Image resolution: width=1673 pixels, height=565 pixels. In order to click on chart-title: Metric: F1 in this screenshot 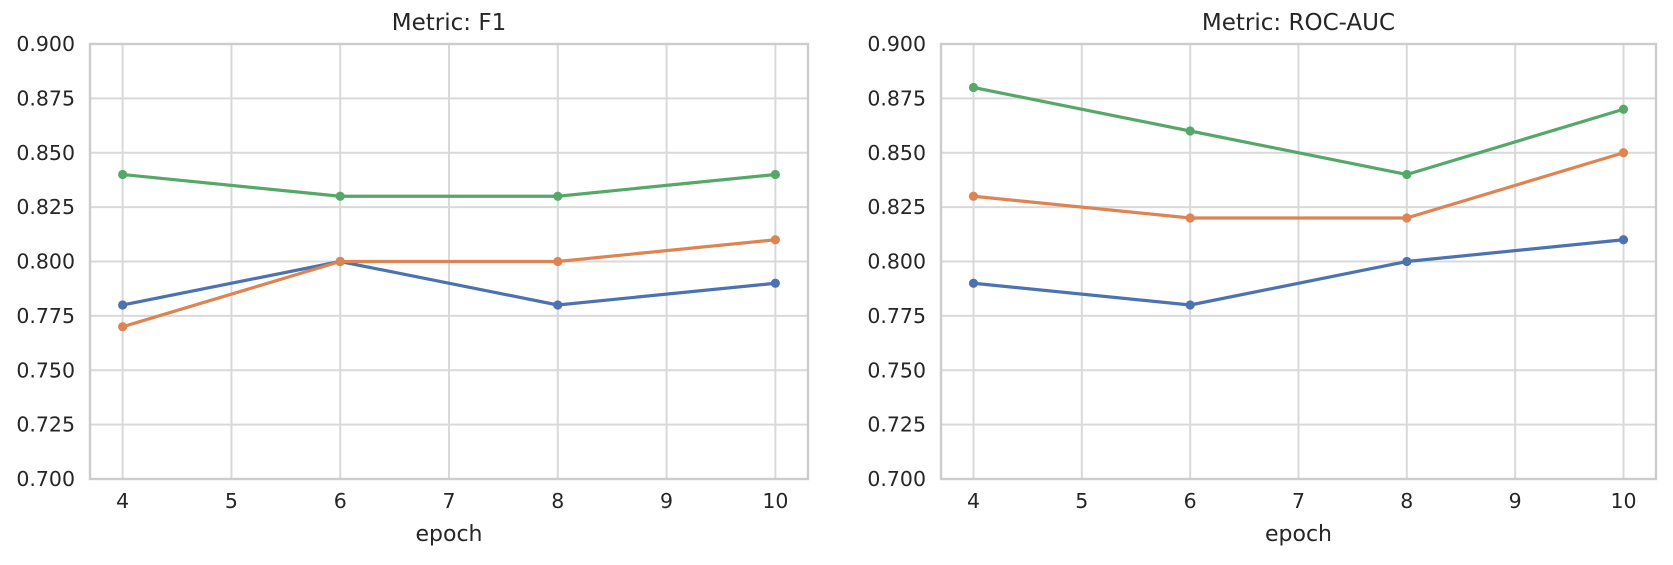, I will do `click(449, 23)`.